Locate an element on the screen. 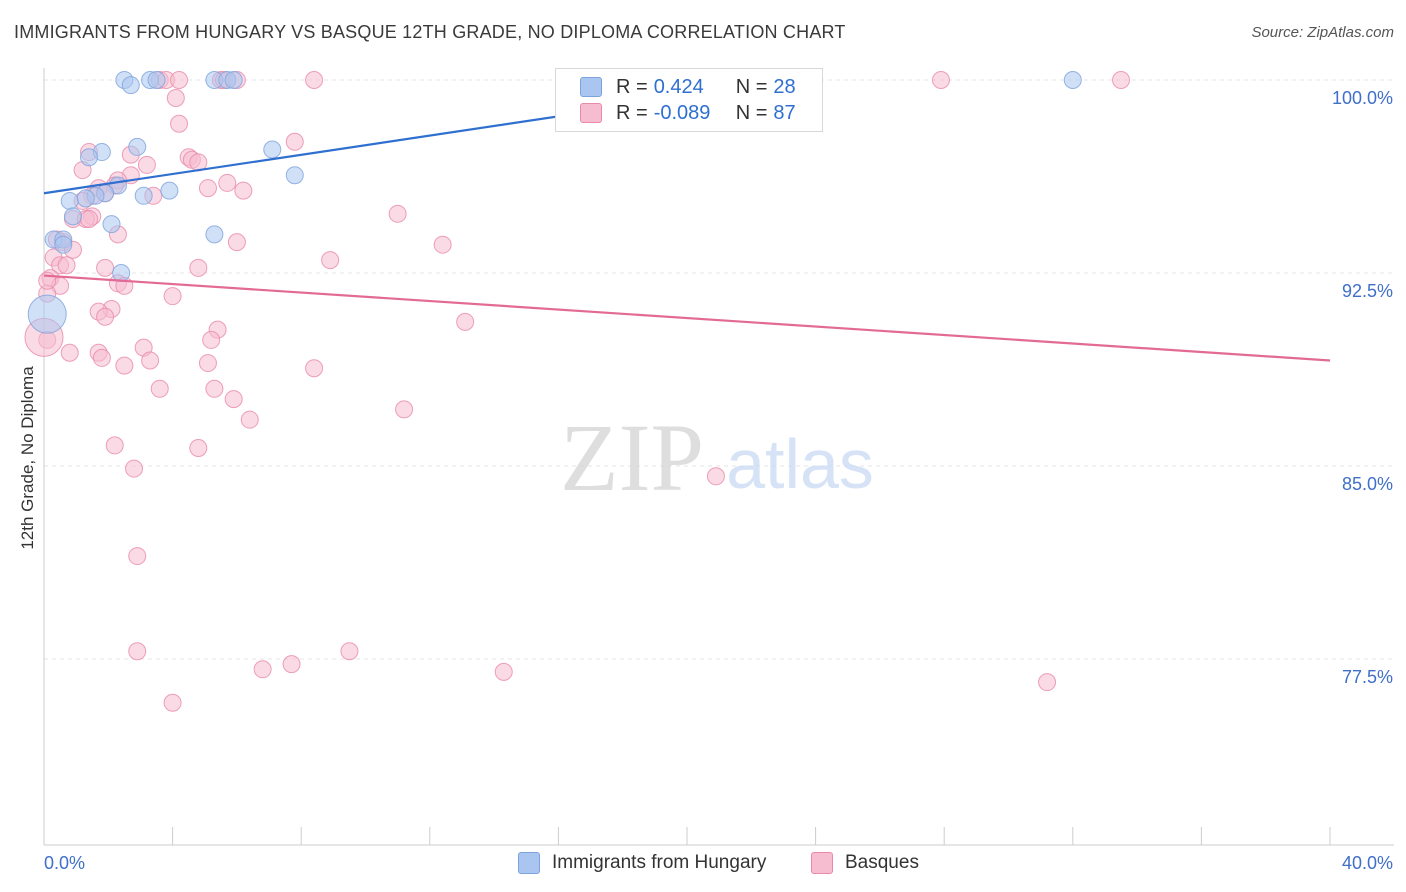 The height and width of the screenshot is (892, 1406). x-tick-label-min: 0.0% is located at coordinates (64, 863).